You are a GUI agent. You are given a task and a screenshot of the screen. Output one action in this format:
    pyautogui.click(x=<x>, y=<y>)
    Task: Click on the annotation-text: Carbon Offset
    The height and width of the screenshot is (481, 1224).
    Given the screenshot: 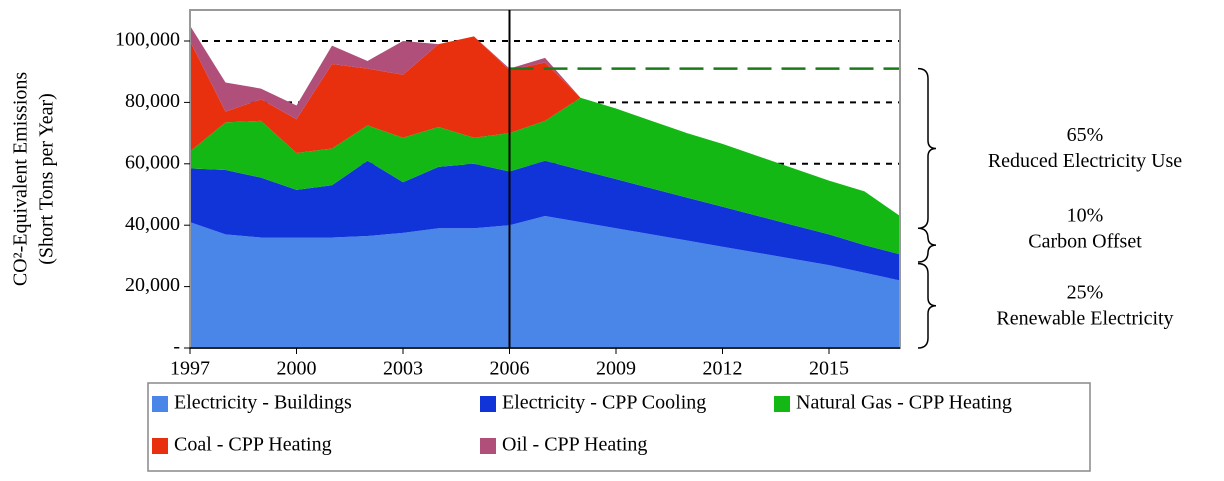 What is the action you would take?
    pyautogui.click(x=1085, y=242)
    